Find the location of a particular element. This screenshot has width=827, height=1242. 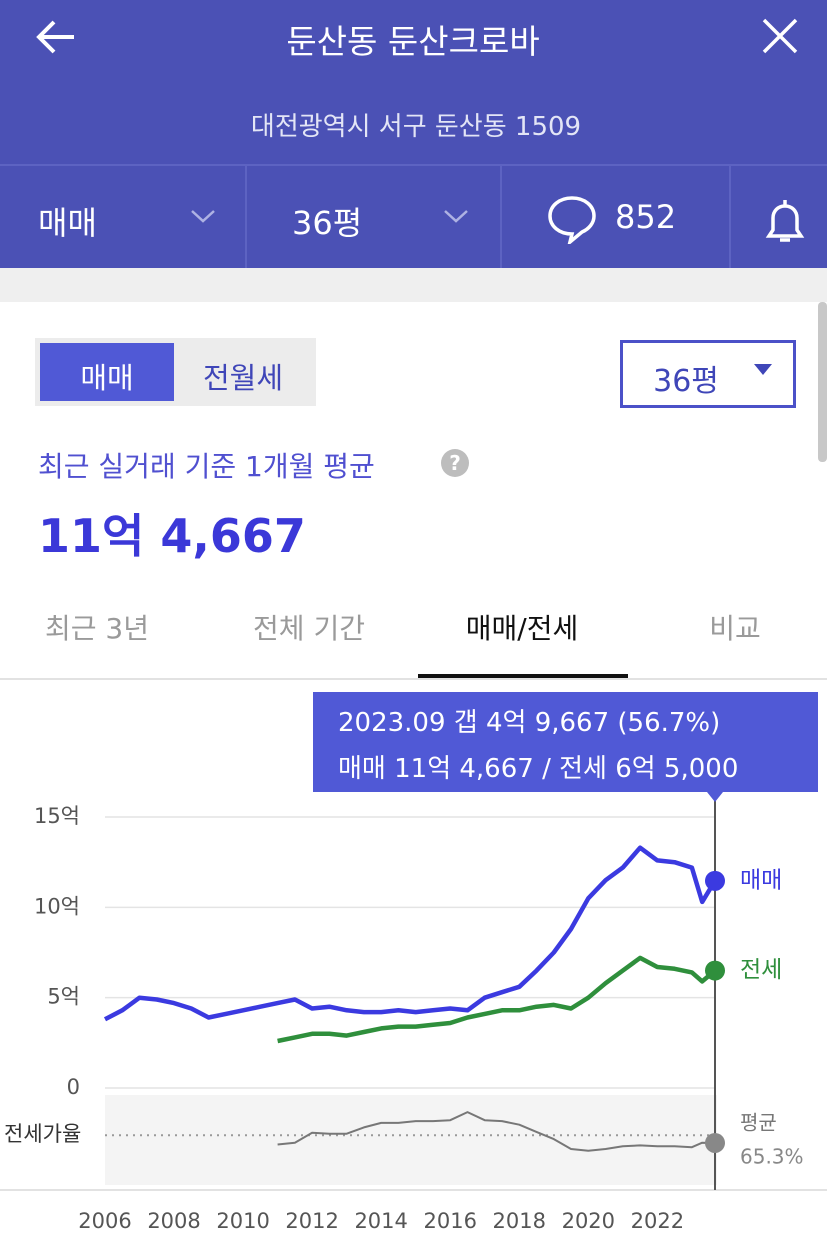

x-tick-label: 2018 is located at coordinates (519, 1221).